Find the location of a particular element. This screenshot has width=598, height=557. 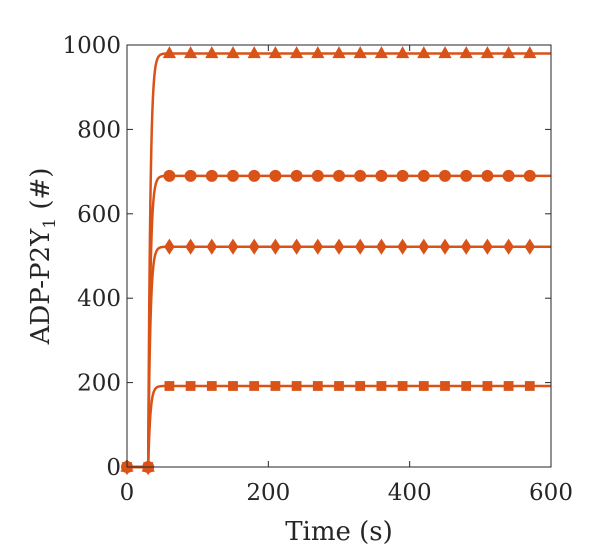

y-tick-label: 400 is located at coordinates (99, 299).